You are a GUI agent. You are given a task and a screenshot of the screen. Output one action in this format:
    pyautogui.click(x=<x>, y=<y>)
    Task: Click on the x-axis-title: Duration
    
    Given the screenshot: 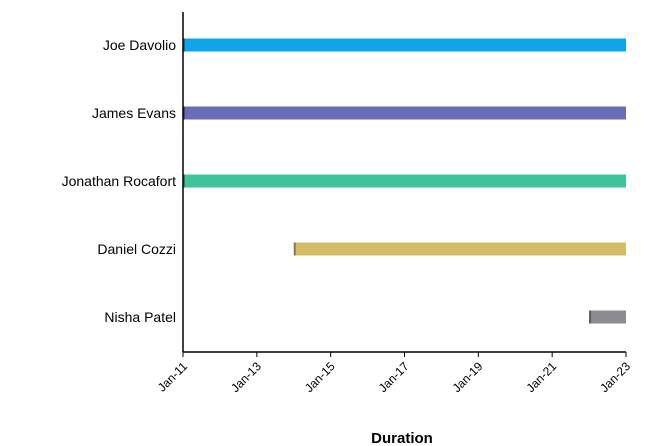 What is the action you would take?
    pyautogui.click(x=402, y=438)
    